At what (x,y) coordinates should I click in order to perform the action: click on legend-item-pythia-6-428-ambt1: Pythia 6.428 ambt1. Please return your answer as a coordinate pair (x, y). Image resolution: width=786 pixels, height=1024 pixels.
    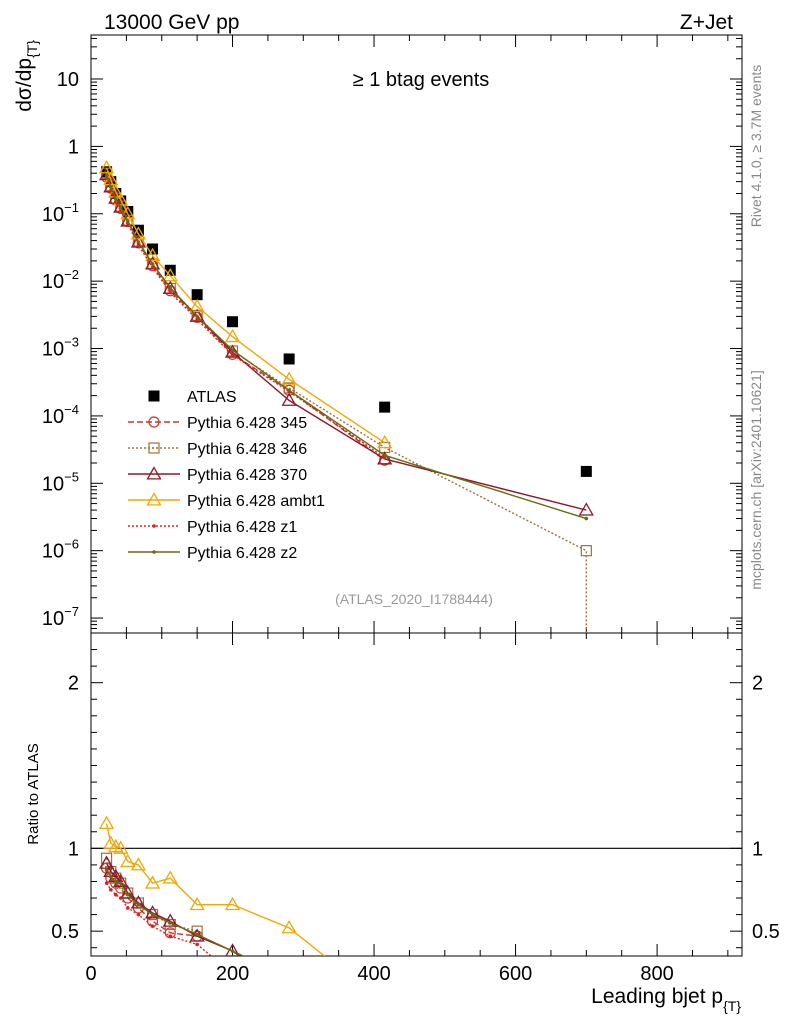
    Looking at the image, I should click on (226, 501).